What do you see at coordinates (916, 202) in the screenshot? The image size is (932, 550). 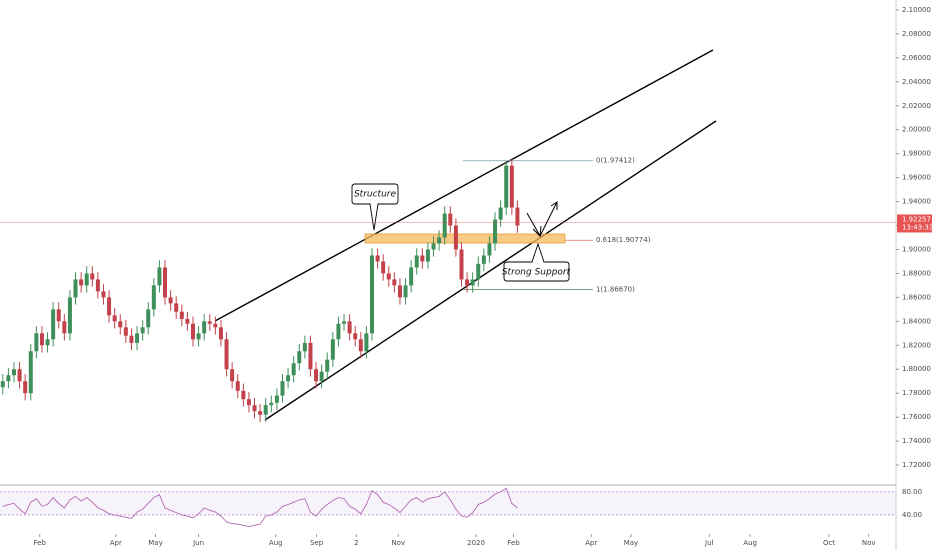 I see `y-tick-label: 1.94000` at bounding box center [916, 202].